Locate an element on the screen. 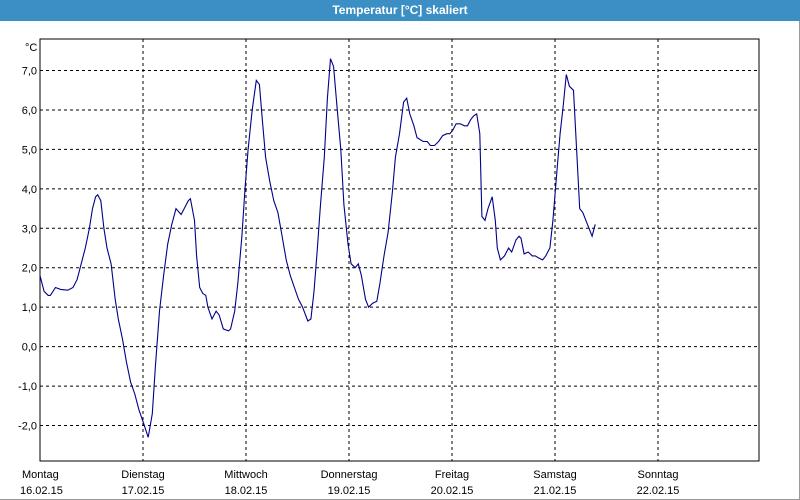  x-tick-date: 17.02.15 is located at coordinates (143, 491).